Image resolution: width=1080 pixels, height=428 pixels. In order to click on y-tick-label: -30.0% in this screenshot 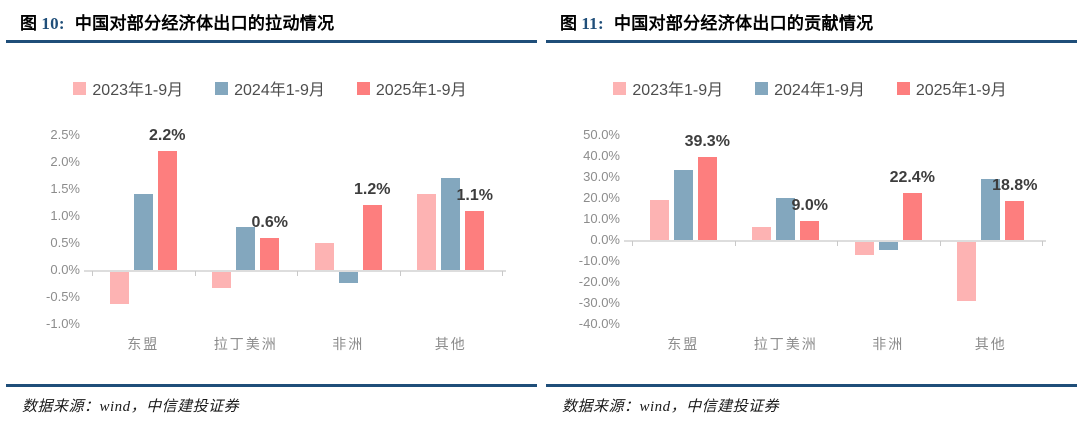, I will do `click(599, 302)`.